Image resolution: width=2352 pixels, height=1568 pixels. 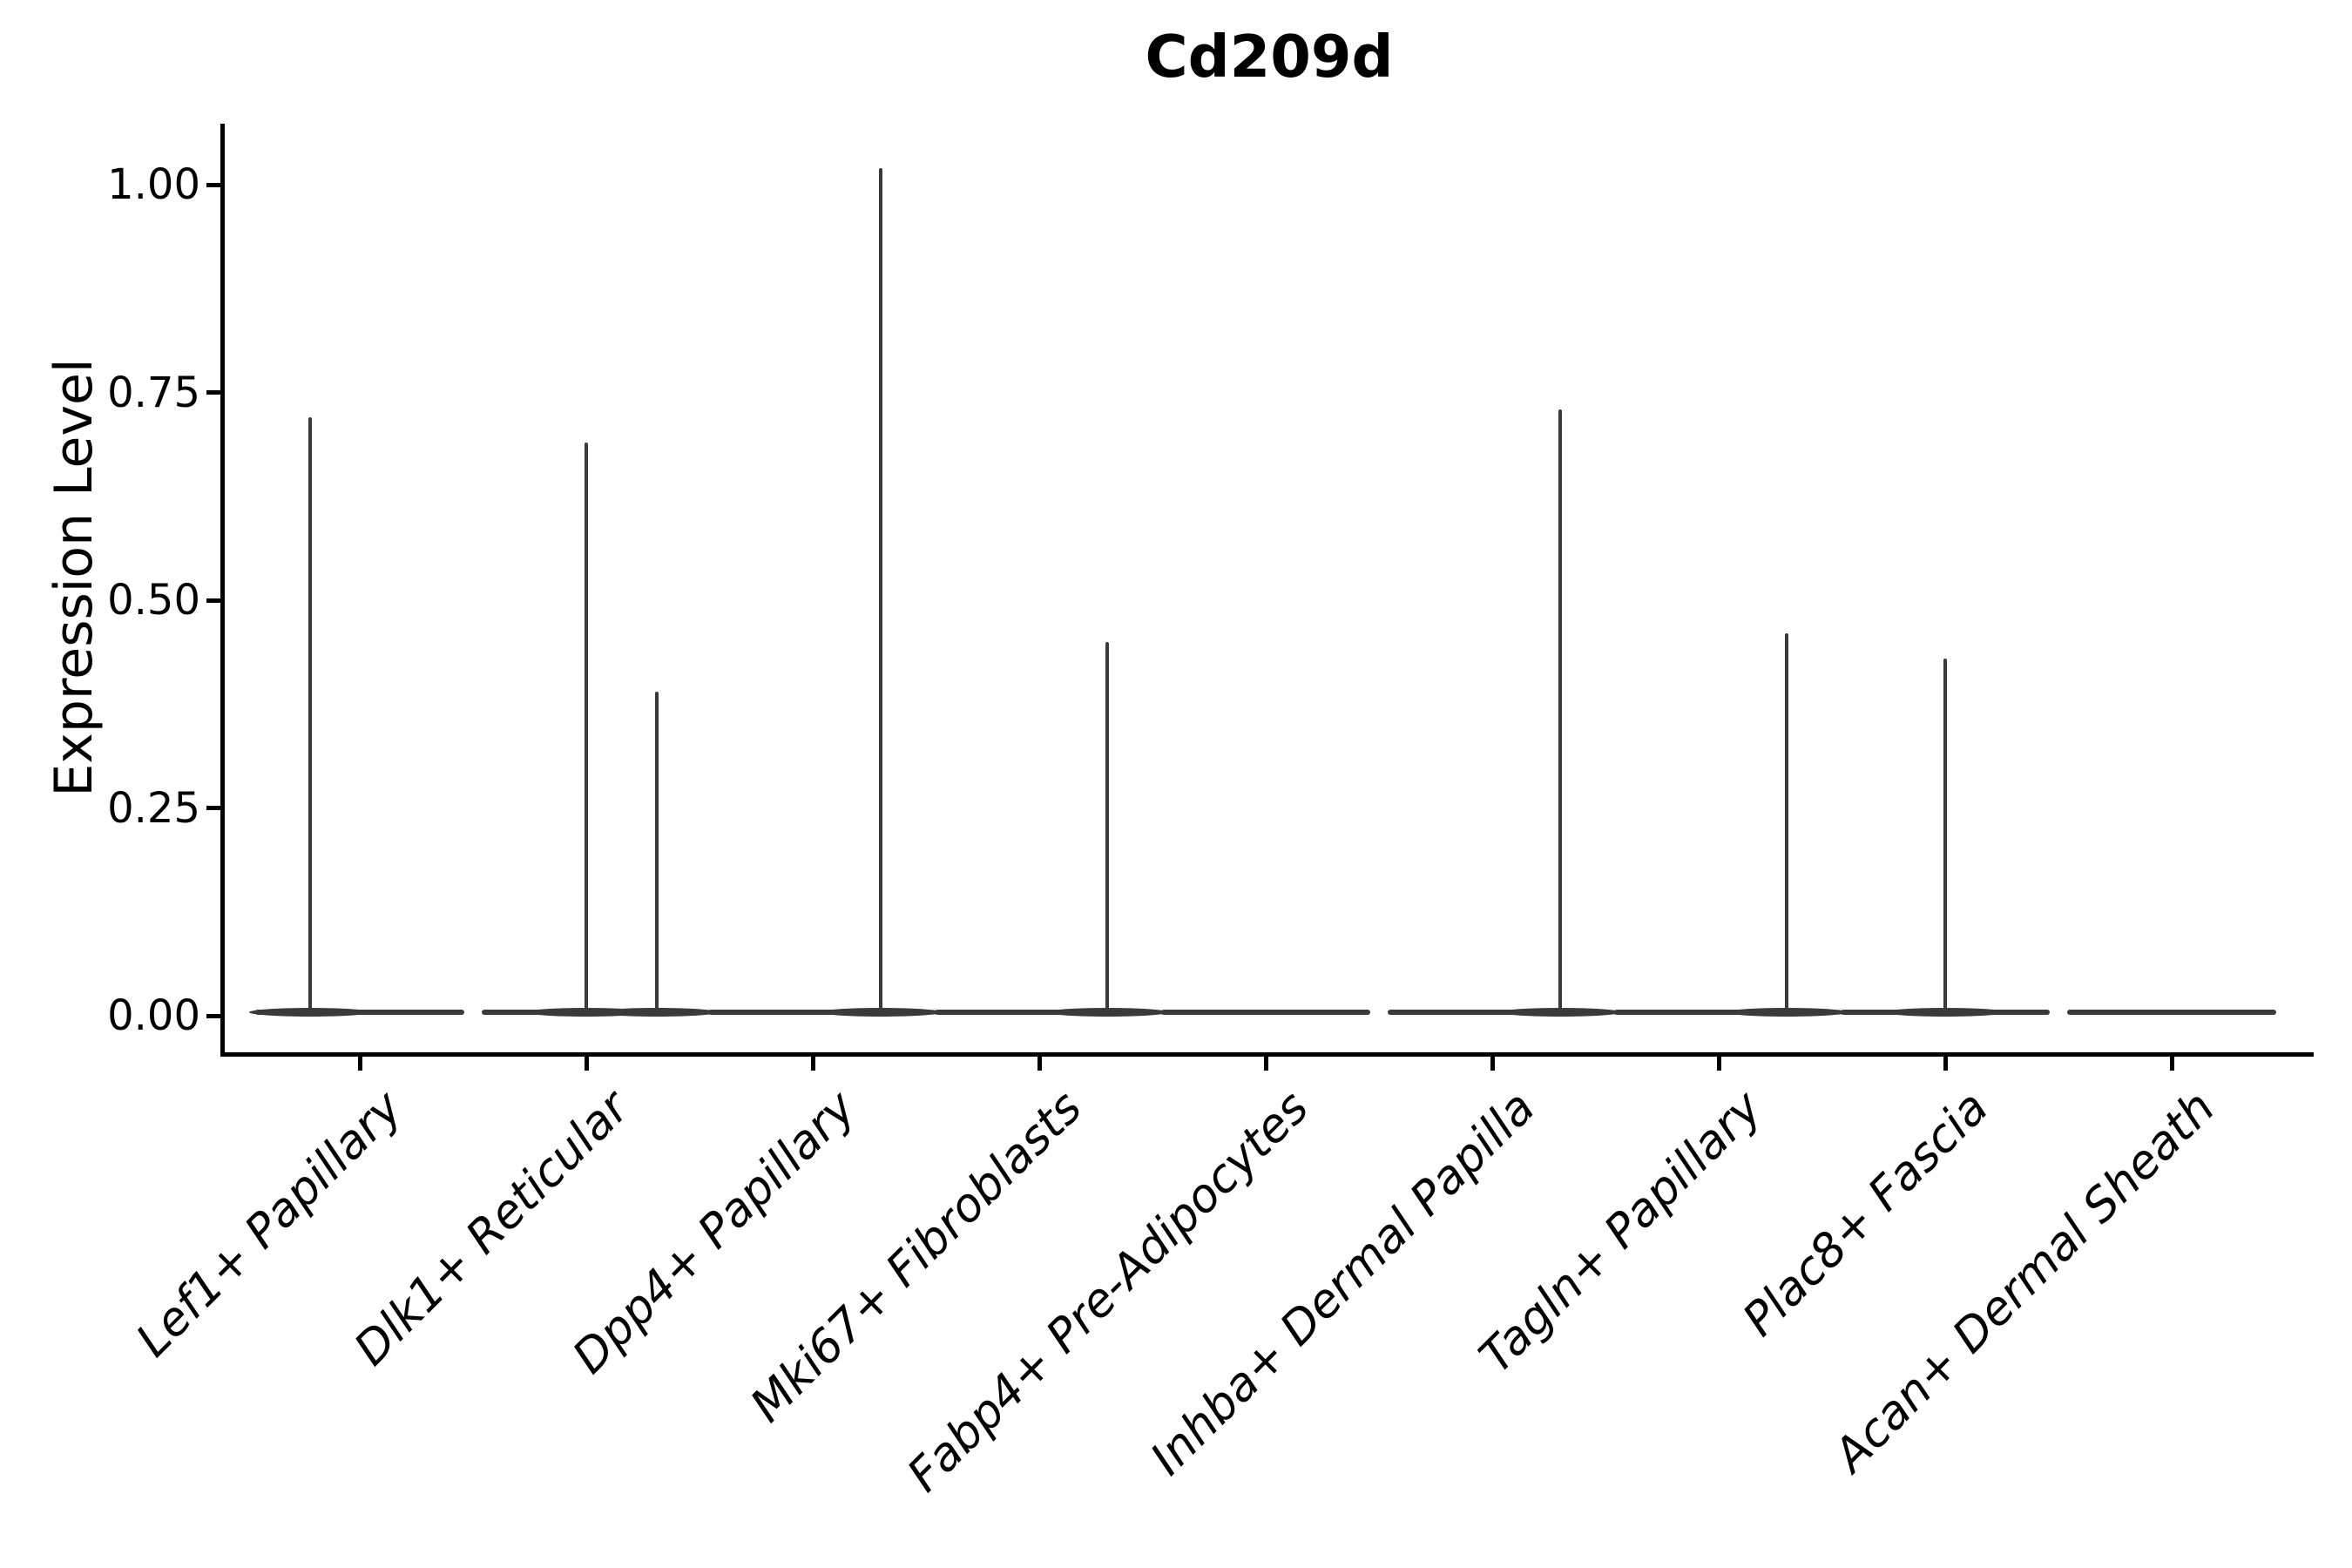 I want to click on y-axis-spine, so click(x=222, y=589).